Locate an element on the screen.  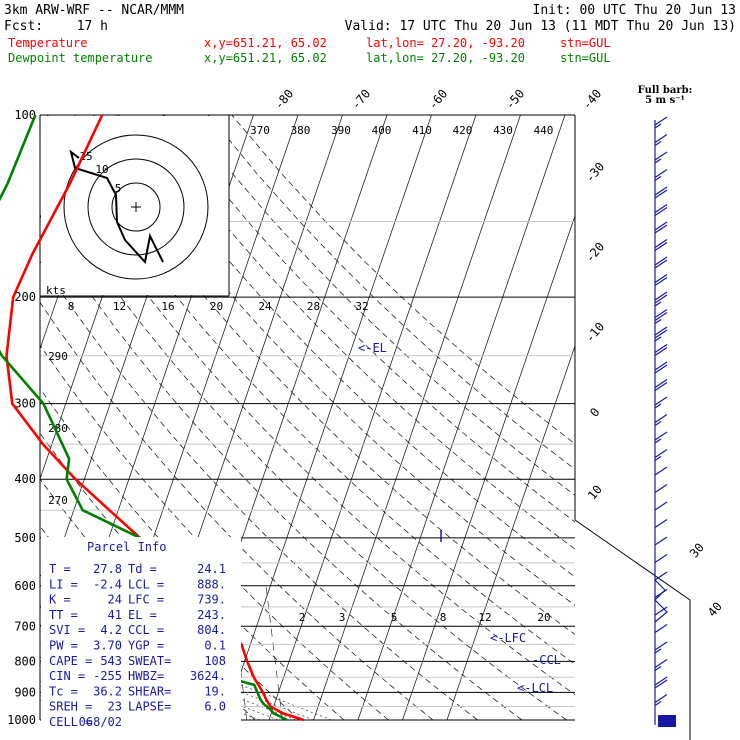
parcel-label: PW = is located at coordinates (63, 646).